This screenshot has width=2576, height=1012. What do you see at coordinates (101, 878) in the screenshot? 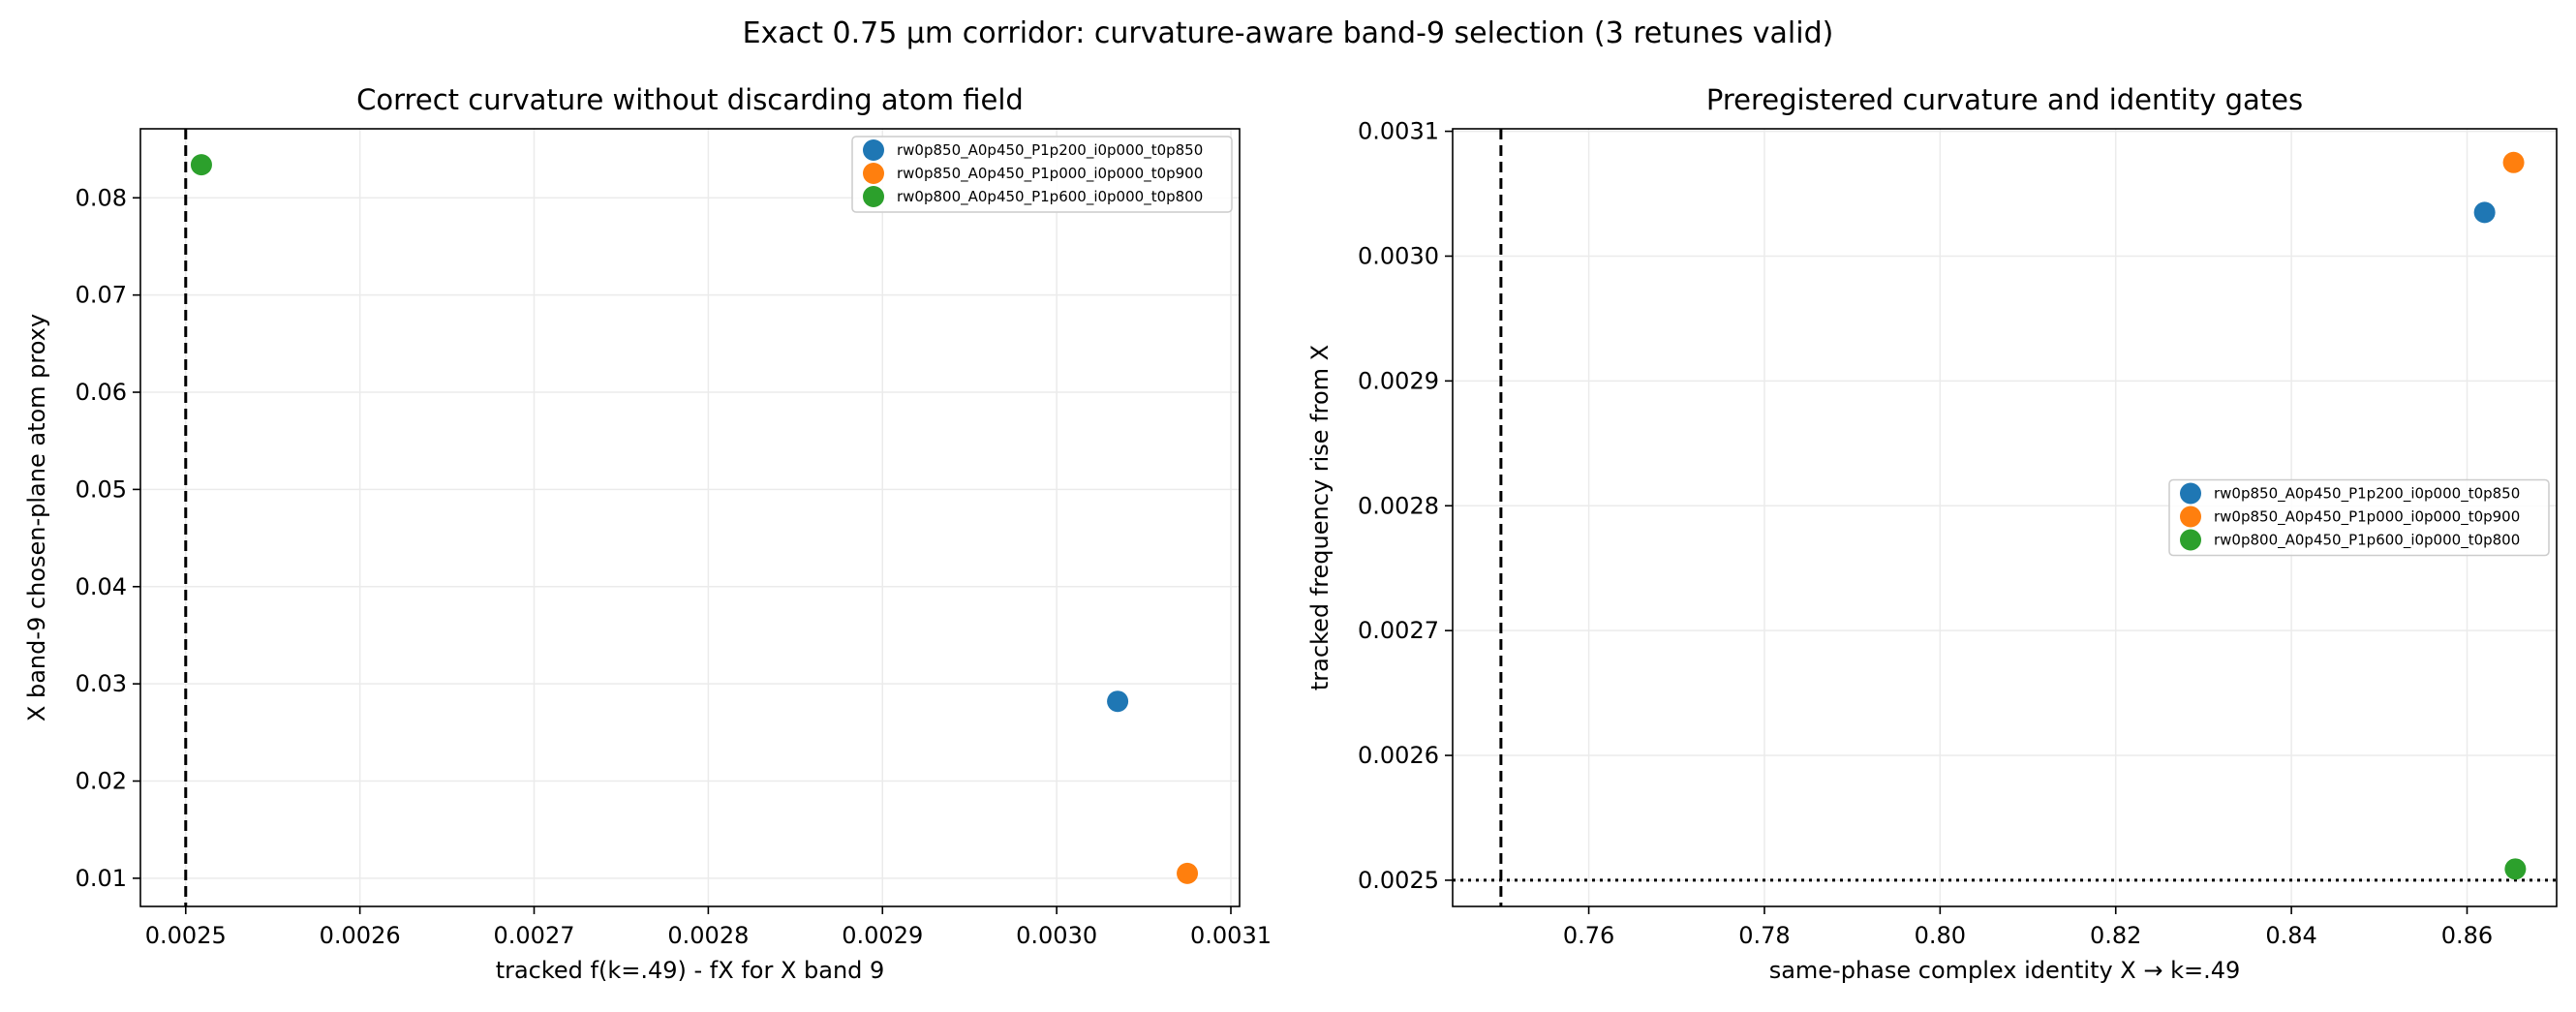
I see `y-tick-label: 0.01` at bounding box center [101, 878].